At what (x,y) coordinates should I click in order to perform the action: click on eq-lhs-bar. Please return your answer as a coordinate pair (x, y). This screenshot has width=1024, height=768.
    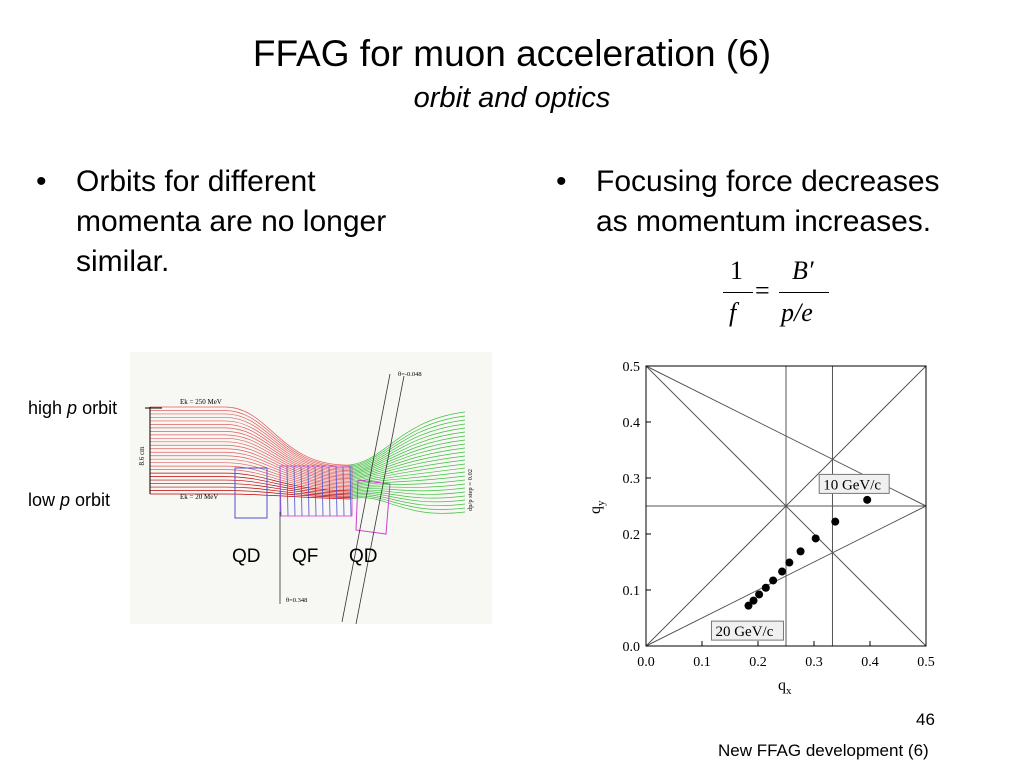
    Looking at the image, I should click on (738, 292).